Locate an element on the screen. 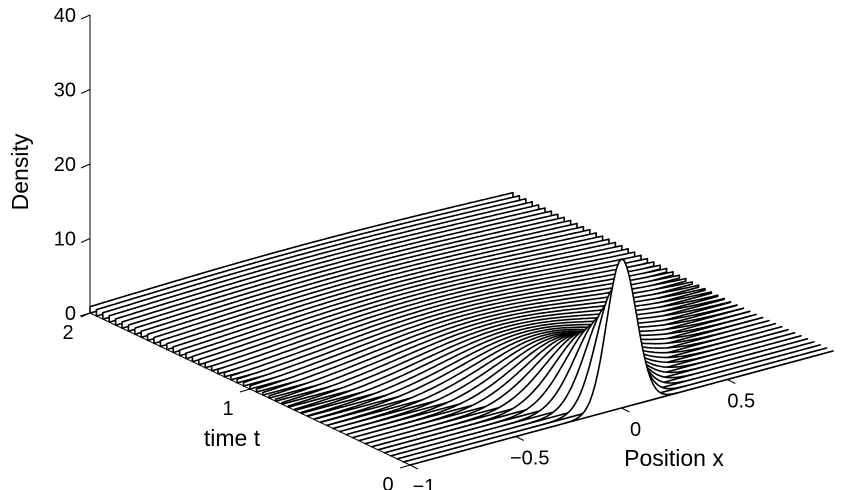 Image resolution: width=857 pixels, height=490 pixels. t-axis-title: time t is located at coordinates (232, 438).